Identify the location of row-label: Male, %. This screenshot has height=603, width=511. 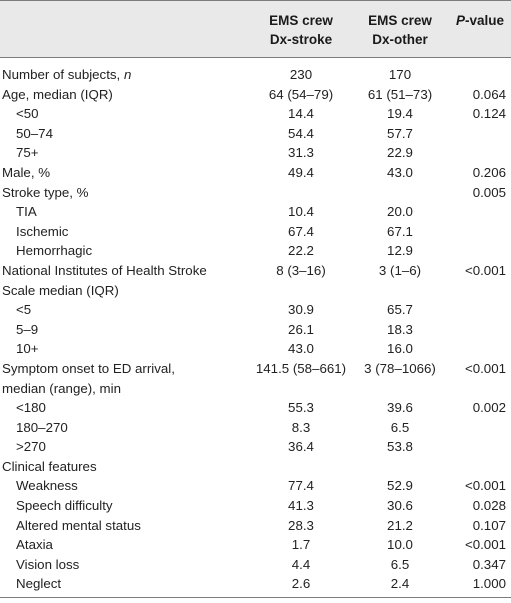
(26, 173).